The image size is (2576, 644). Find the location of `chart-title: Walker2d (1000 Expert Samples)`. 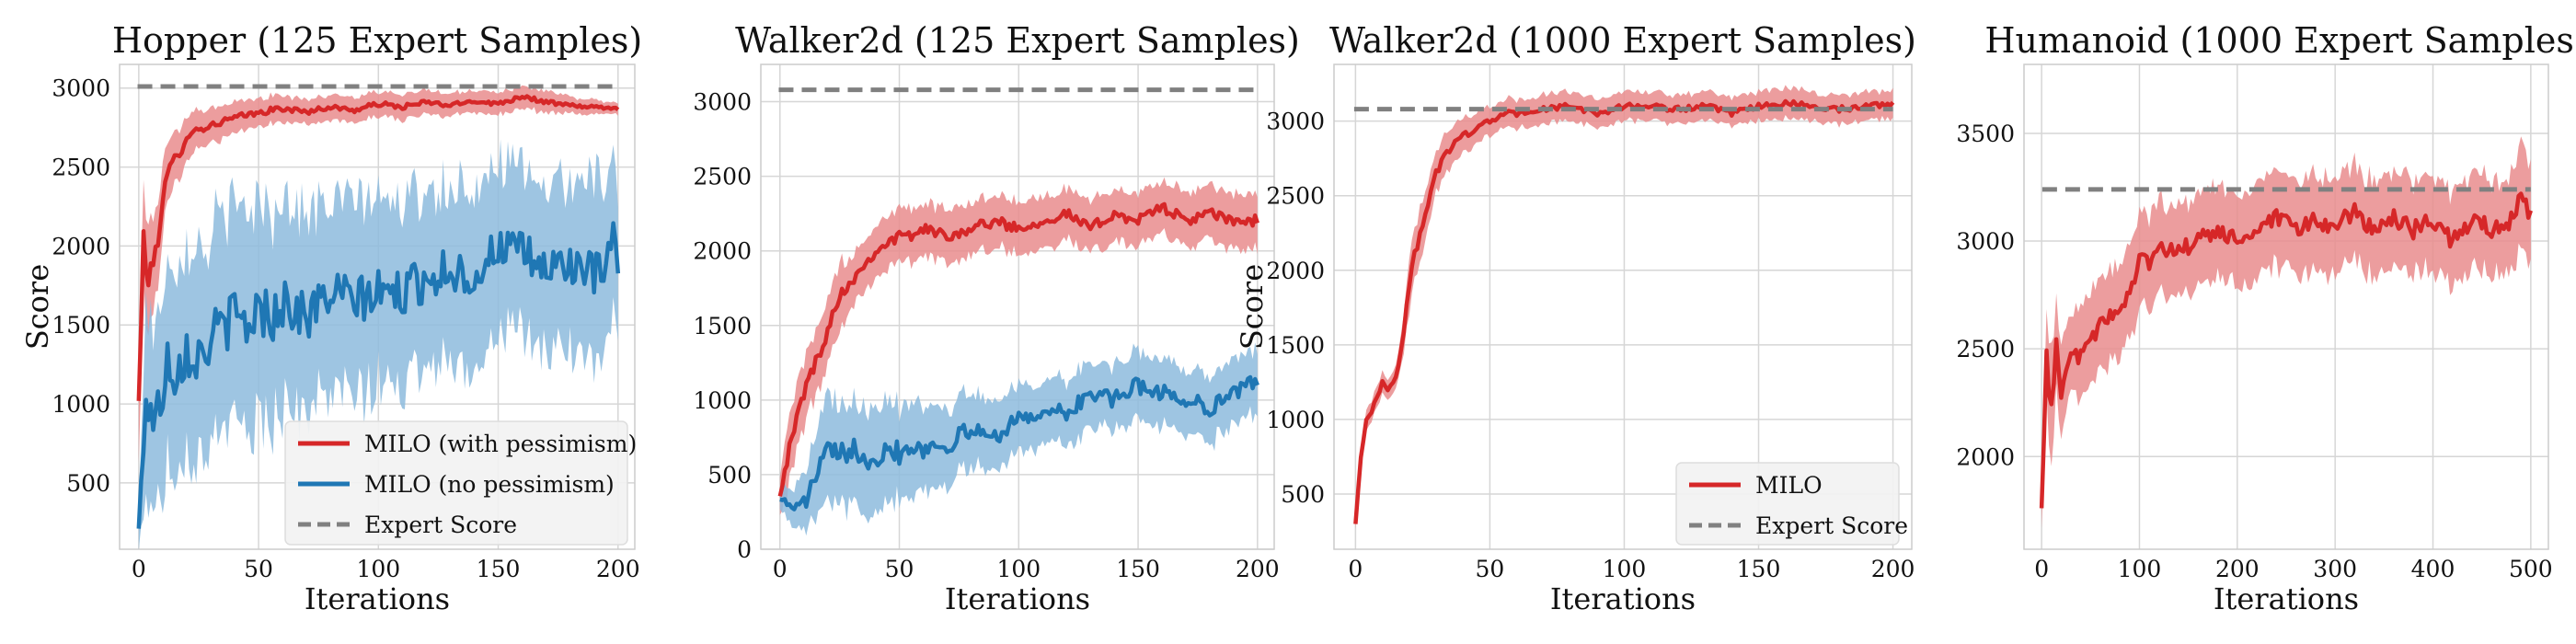

chart-title: Walker2d (1000 Expert Samples) is located at coordinates (1622, 40).